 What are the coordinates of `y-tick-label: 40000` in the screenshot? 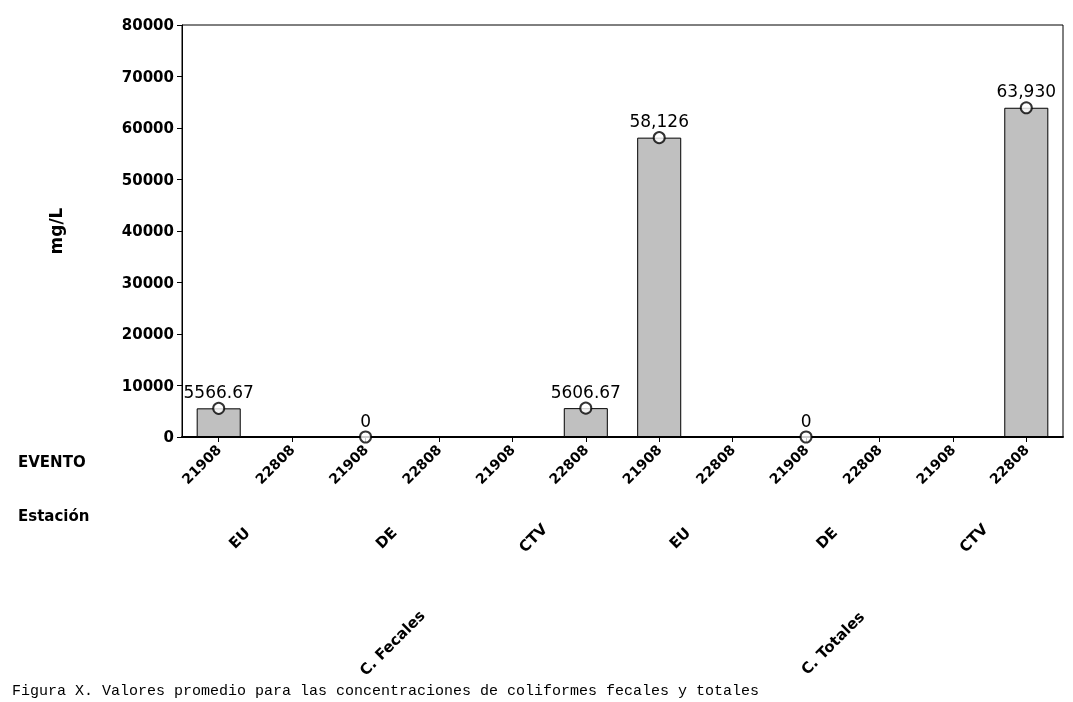 It's located at (147, 231).